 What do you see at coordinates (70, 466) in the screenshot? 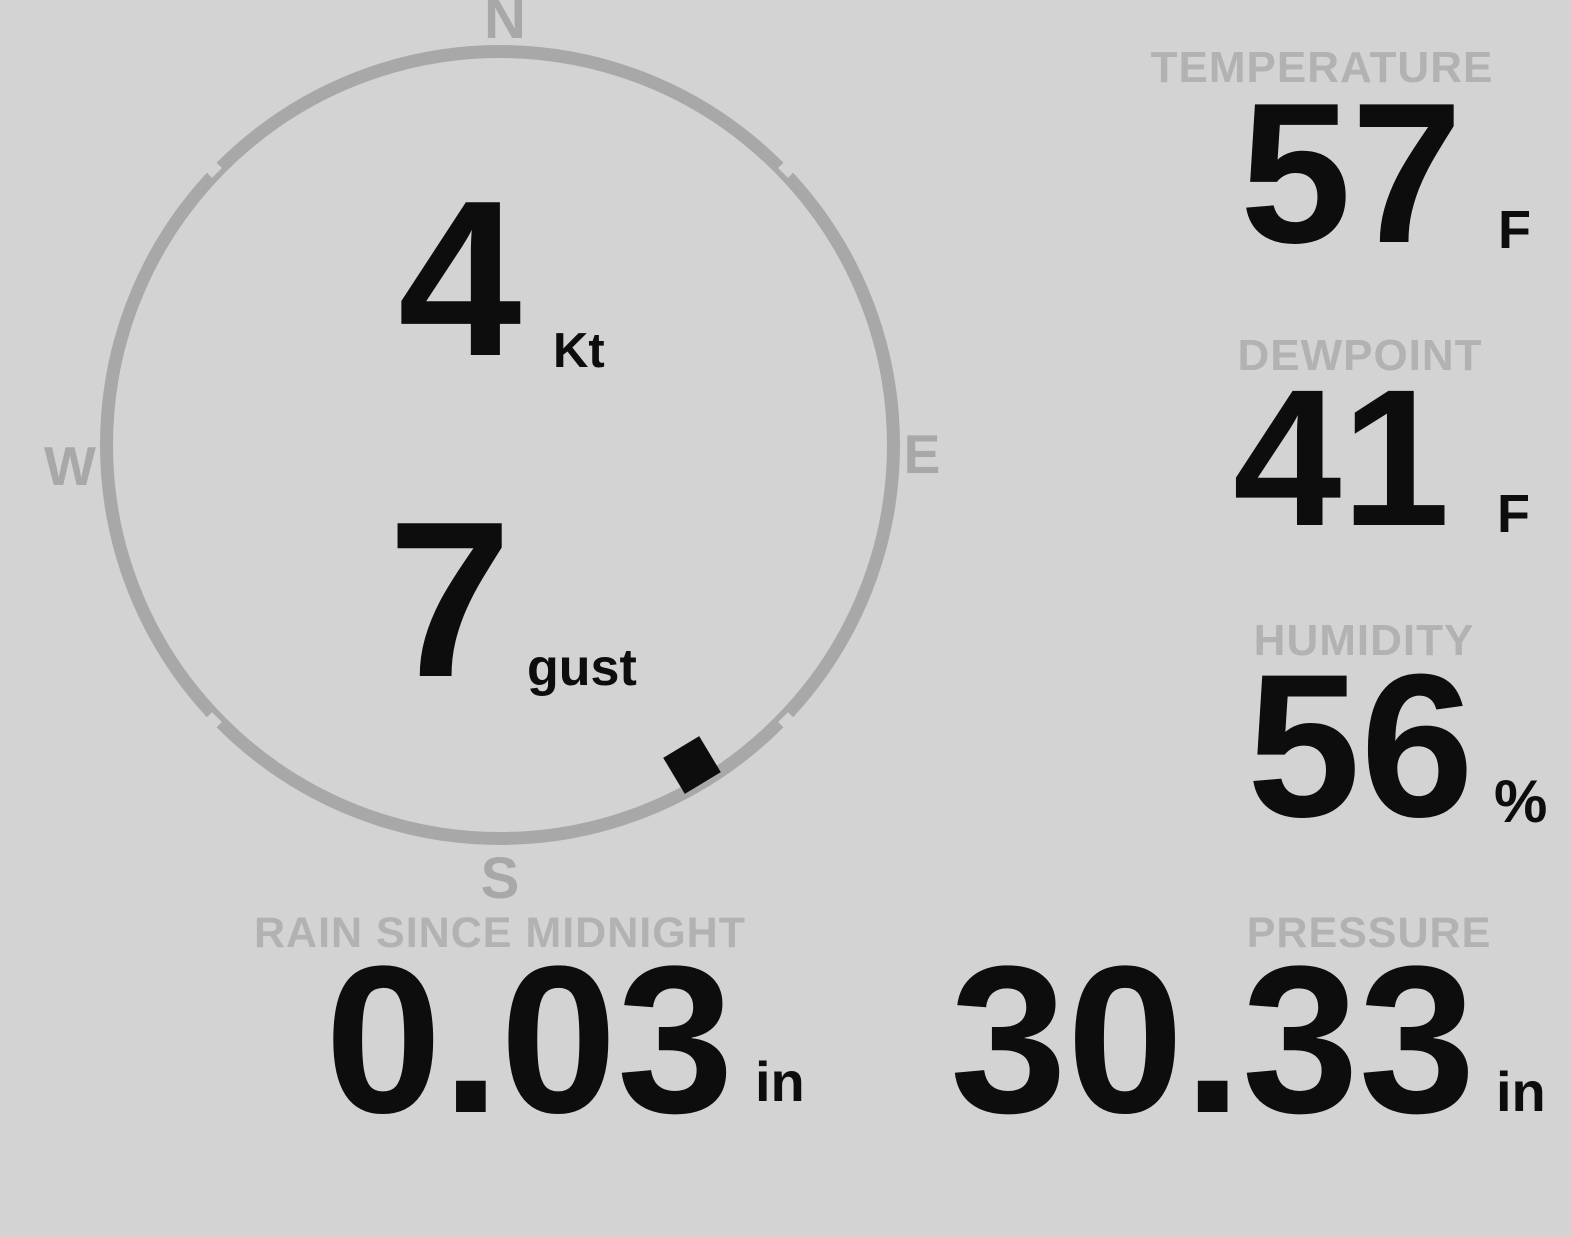
I see `cardinal-west-label: W` at bounding box center [70, 466].